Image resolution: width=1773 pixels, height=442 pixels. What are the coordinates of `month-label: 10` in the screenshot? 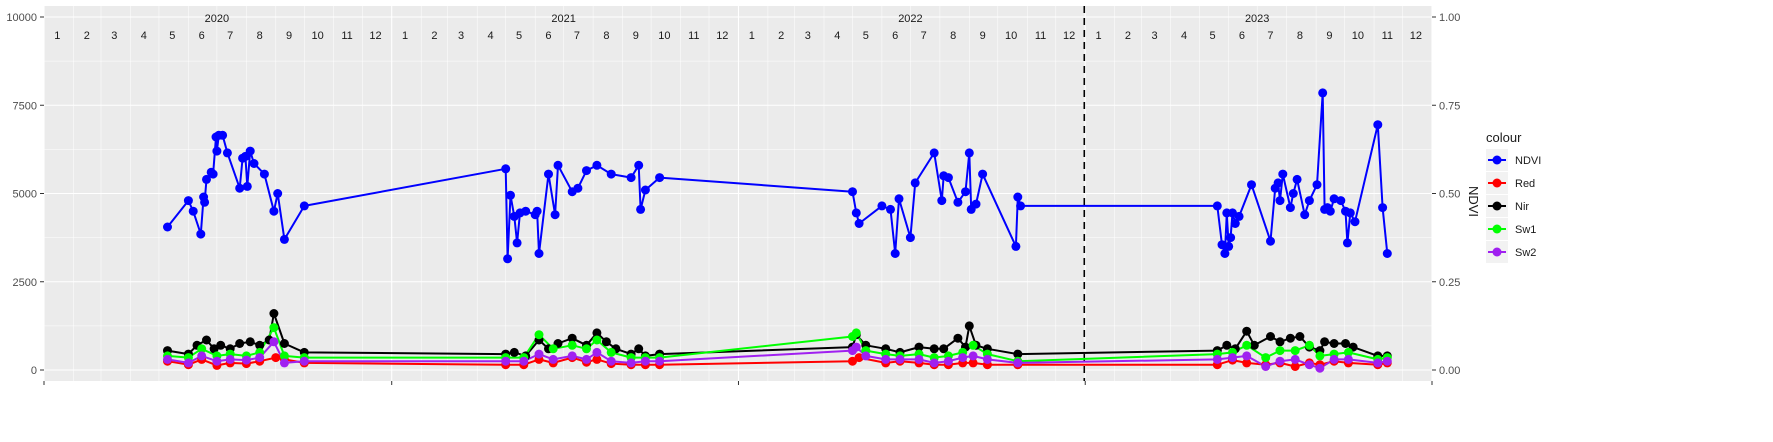 It's located at (317, 36).